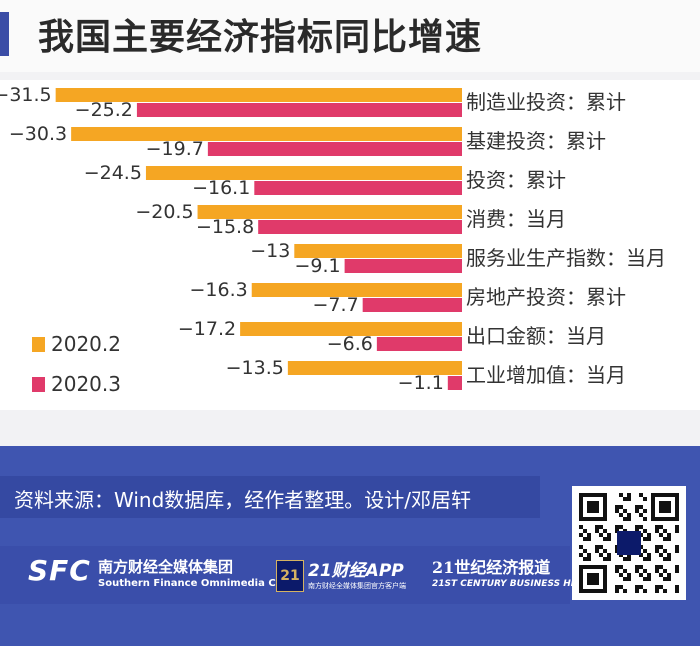 The width and height of the screenshot is (700, 646). I want to click on data-label: −30.3, so click(38, 134).